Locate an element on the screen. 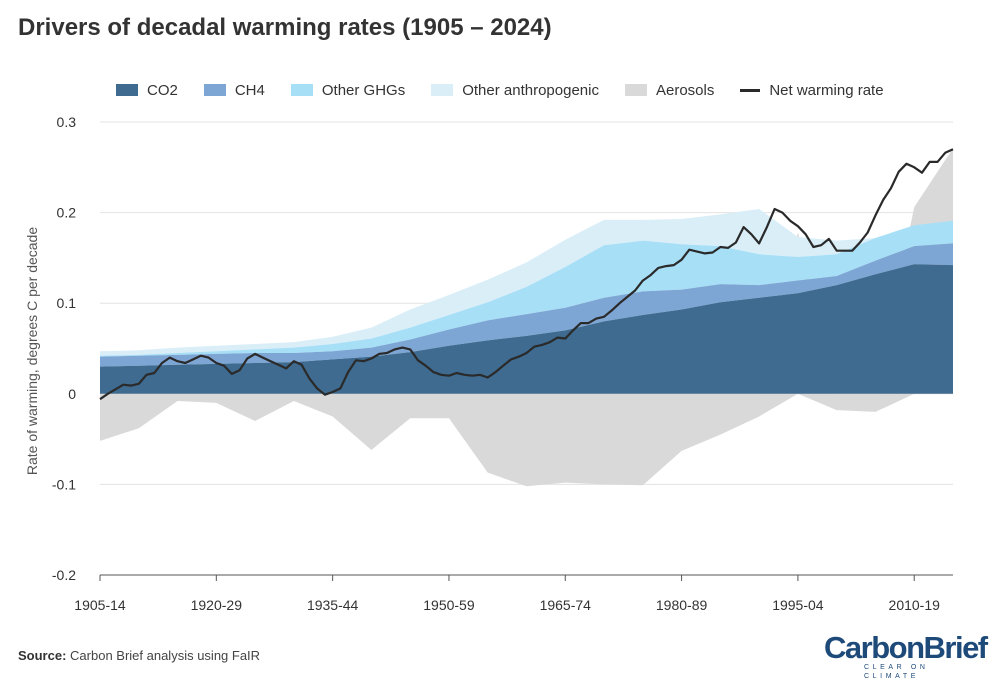  legend-label-co2: CO2 is located at coordinates (162, 90).